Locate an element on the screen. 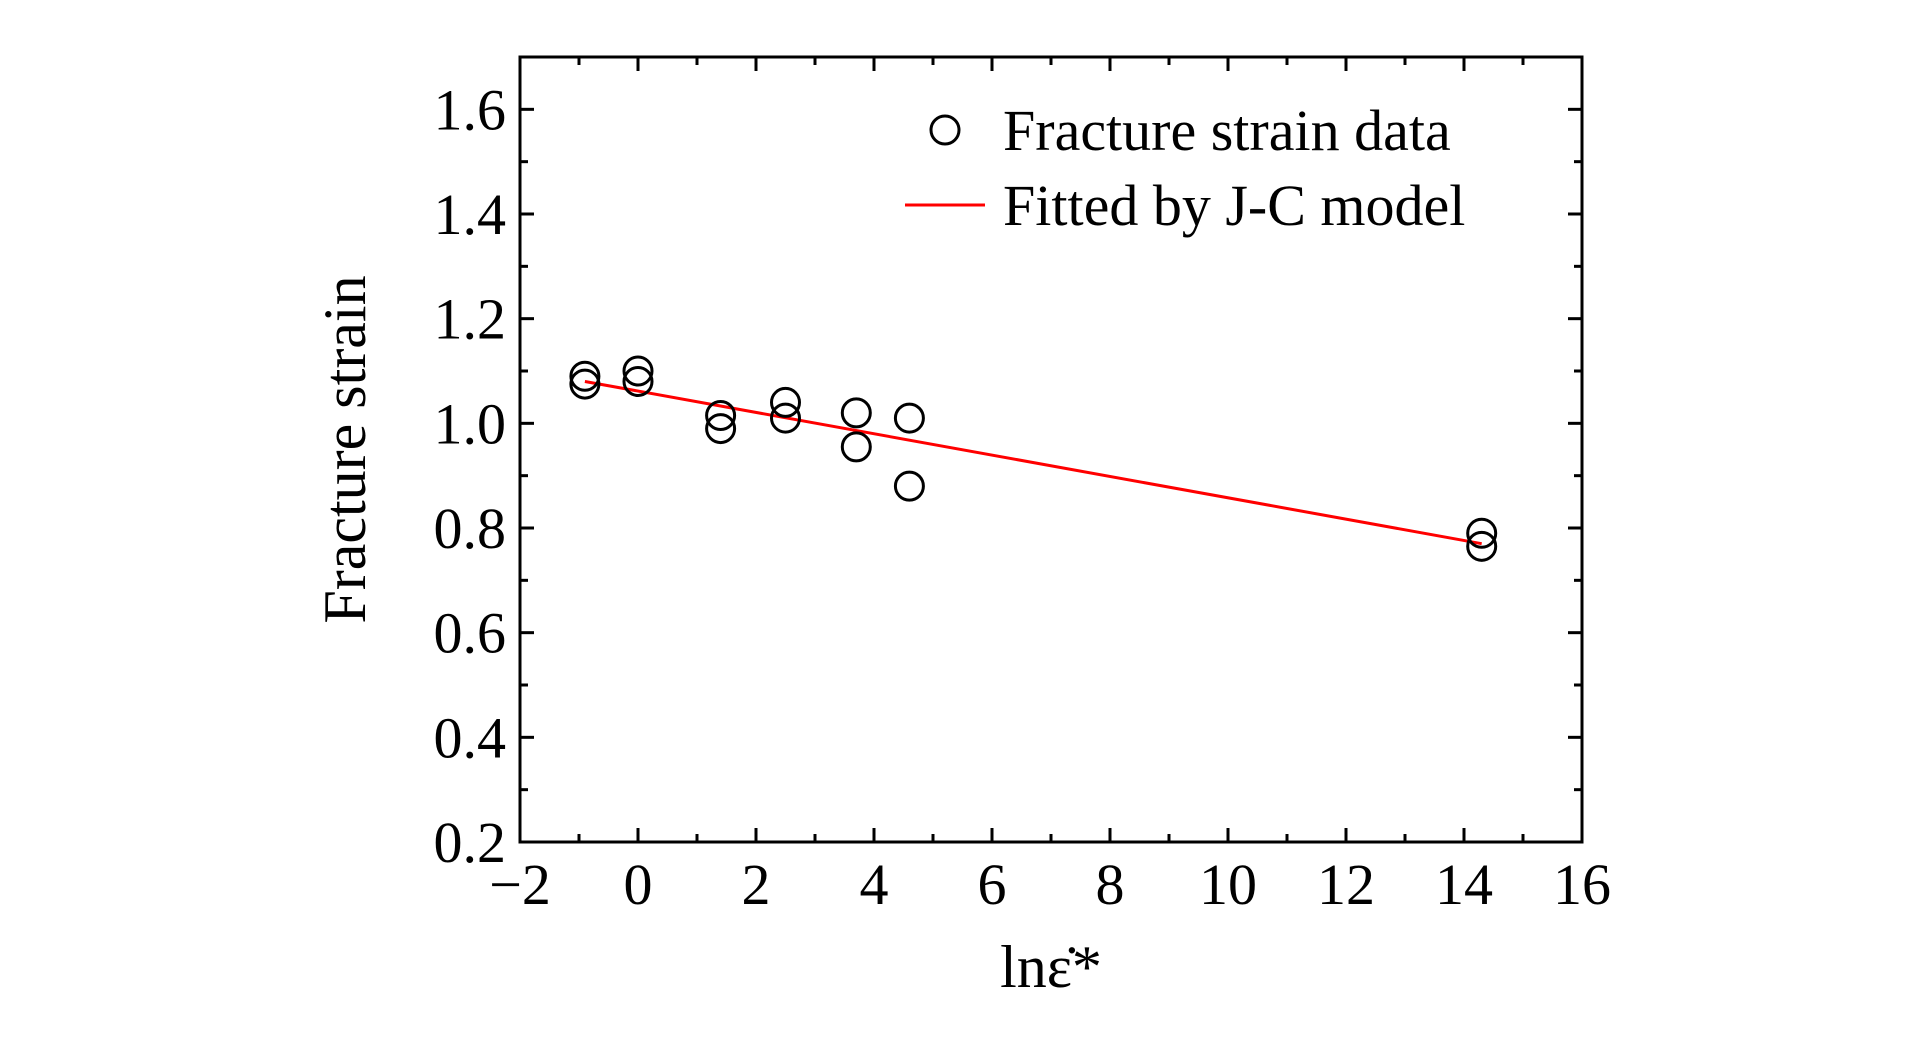 The height and width of the screenshot is (1039, 1923). legend-marker-scatter is located at coordinates (945, 130).